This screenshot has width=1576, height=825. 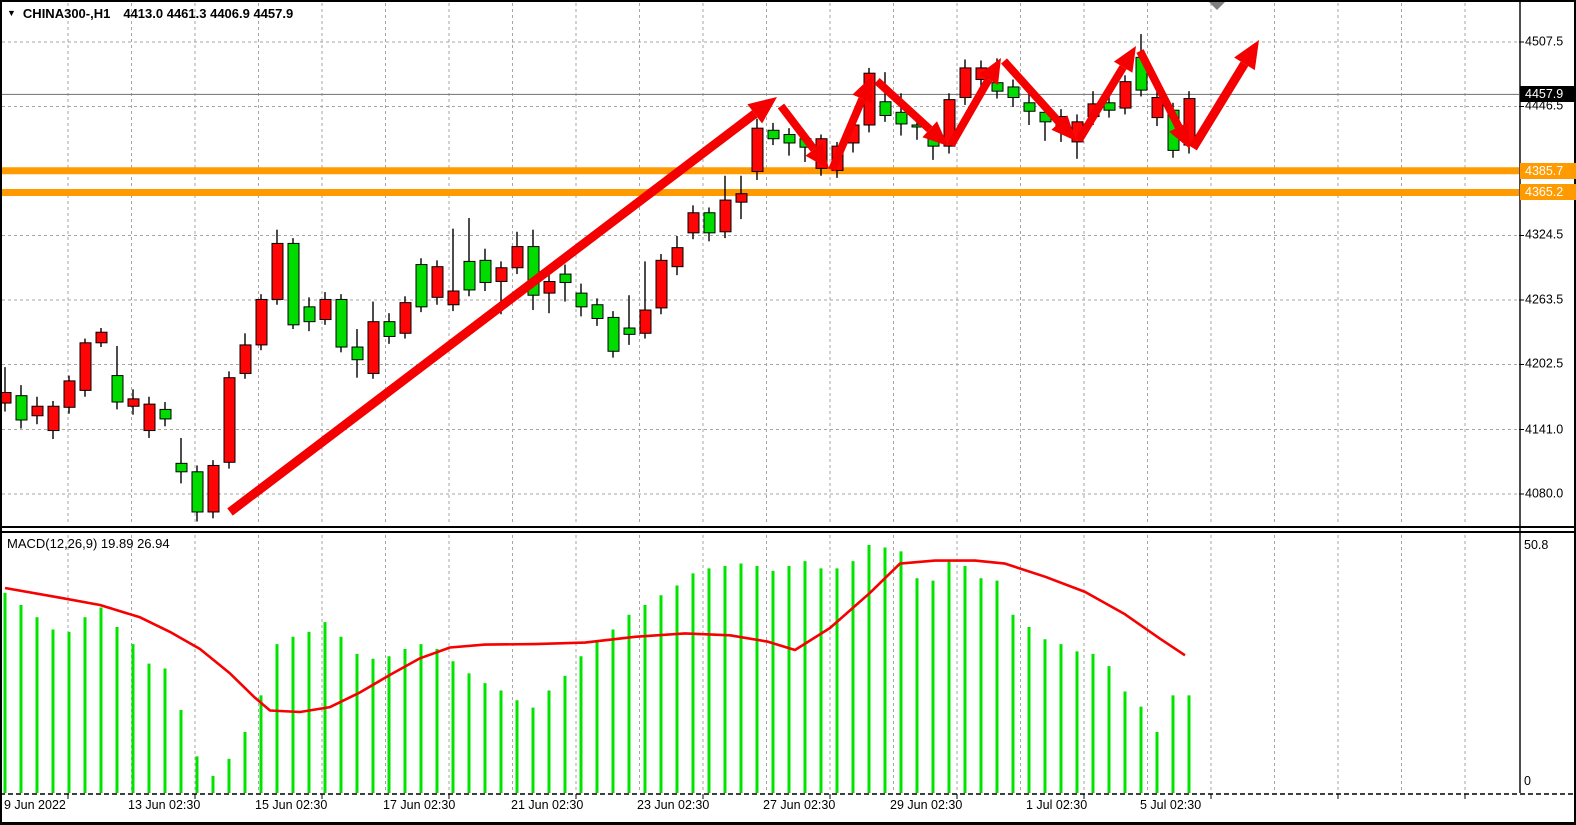 What do you see at coordinates (66, 13) in the screenshot?
I see `symbol-period-label: CHINA300-,H1` at bounding box center [66, 13].